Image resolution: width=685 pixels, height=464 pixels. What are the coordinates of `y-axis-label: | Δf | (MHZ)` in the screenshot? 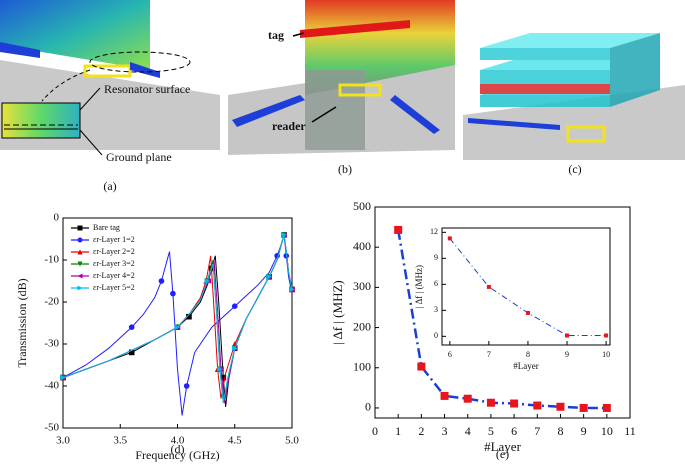 It's located at (337, 312).